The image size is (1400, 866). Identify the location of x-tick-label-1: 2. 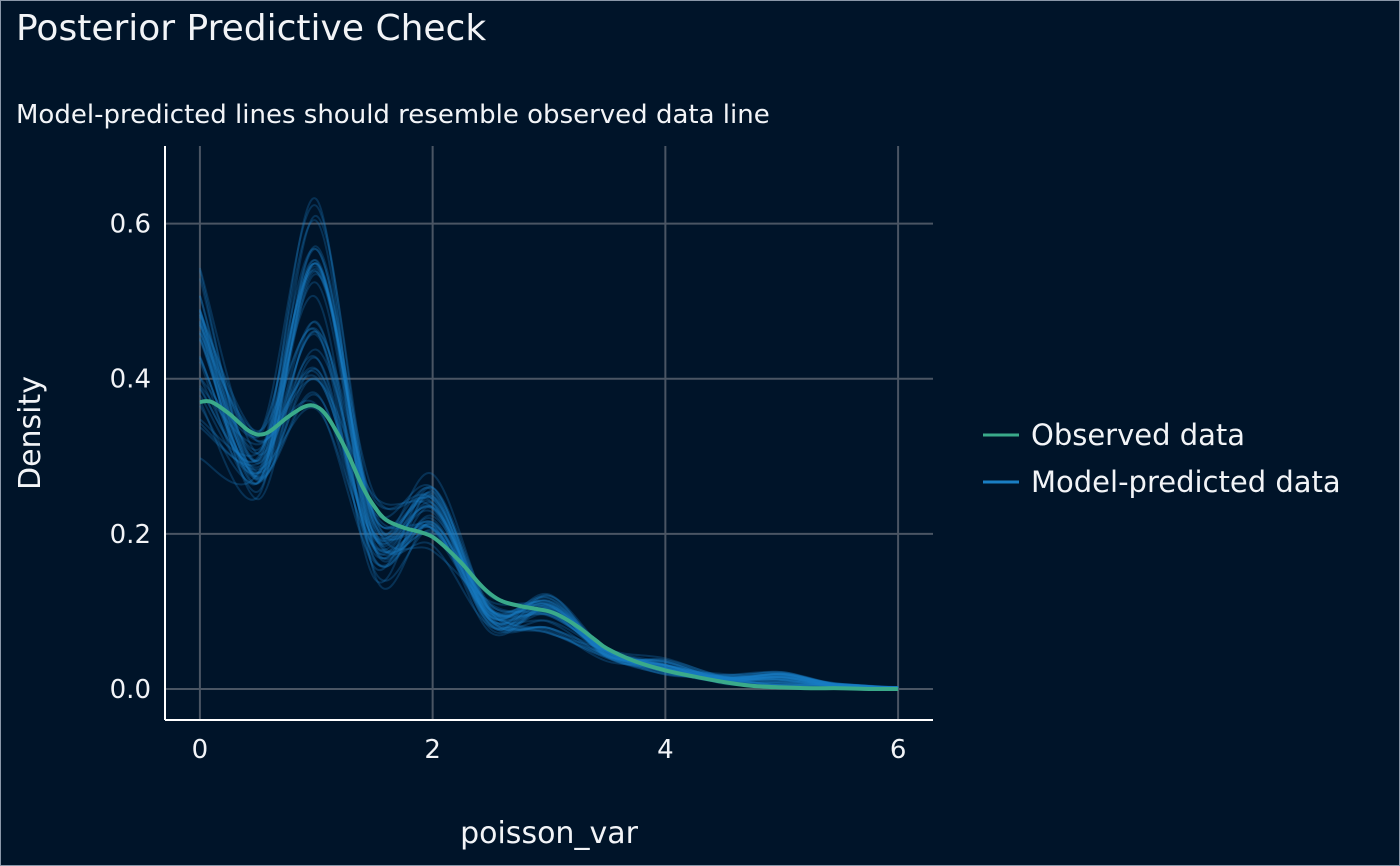
(432, 750).